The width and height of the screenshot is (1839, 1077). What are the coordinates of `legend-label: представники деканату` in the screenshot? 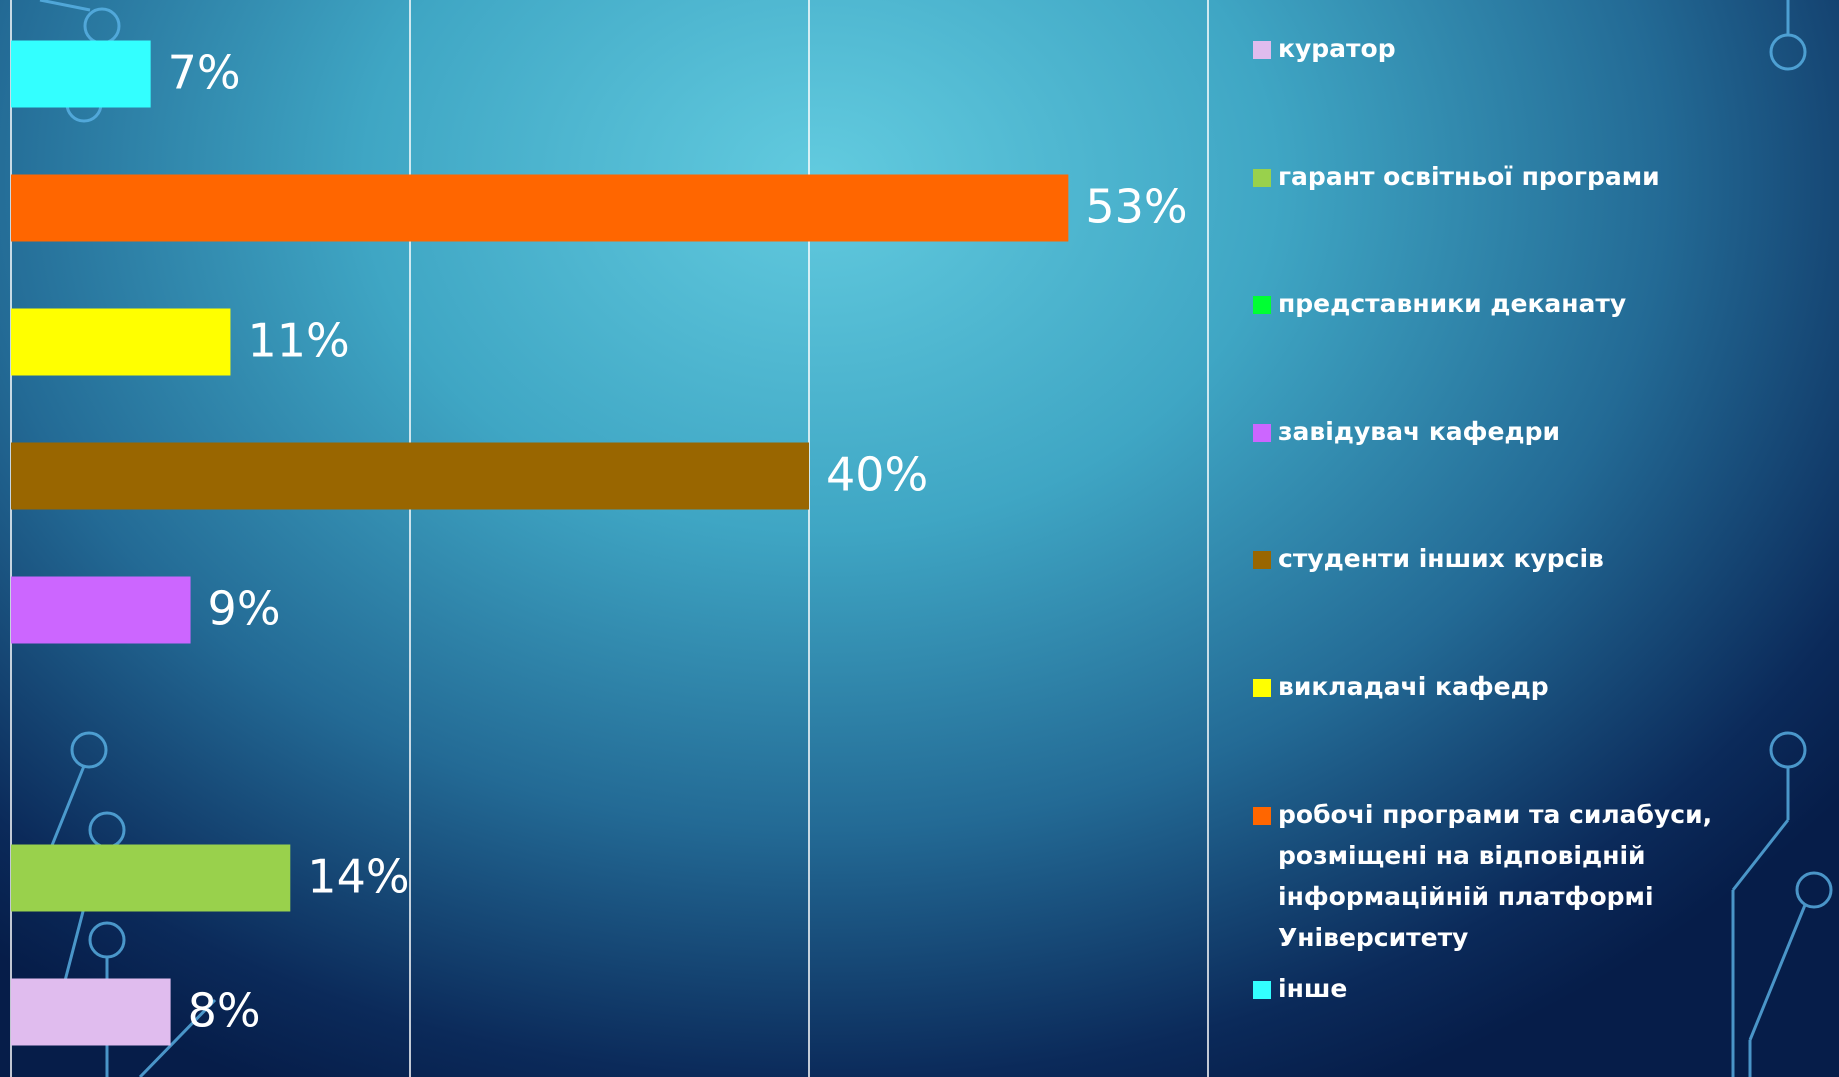 It's located at (1452, 304).